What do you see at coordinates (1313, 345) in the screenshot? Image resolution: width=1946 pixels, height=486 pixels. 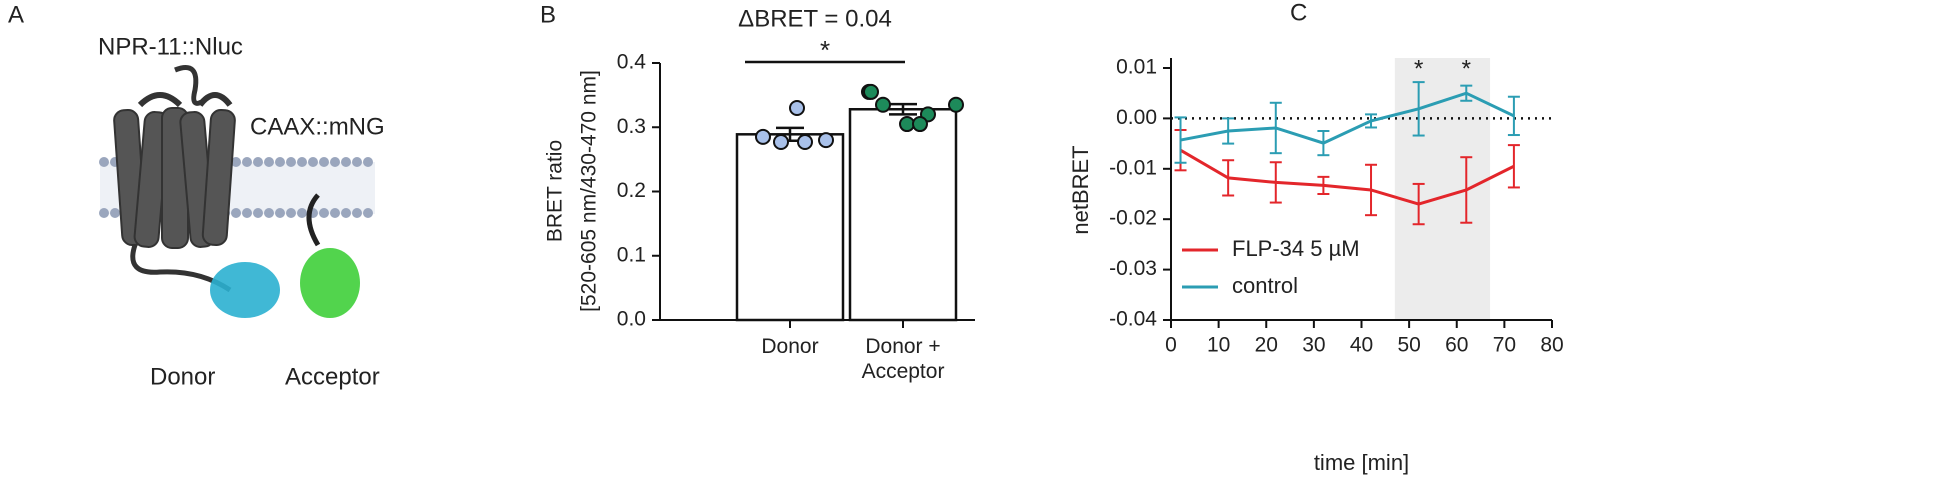 I see `x-tick-label: 30` at bounding box center [1313, 345].